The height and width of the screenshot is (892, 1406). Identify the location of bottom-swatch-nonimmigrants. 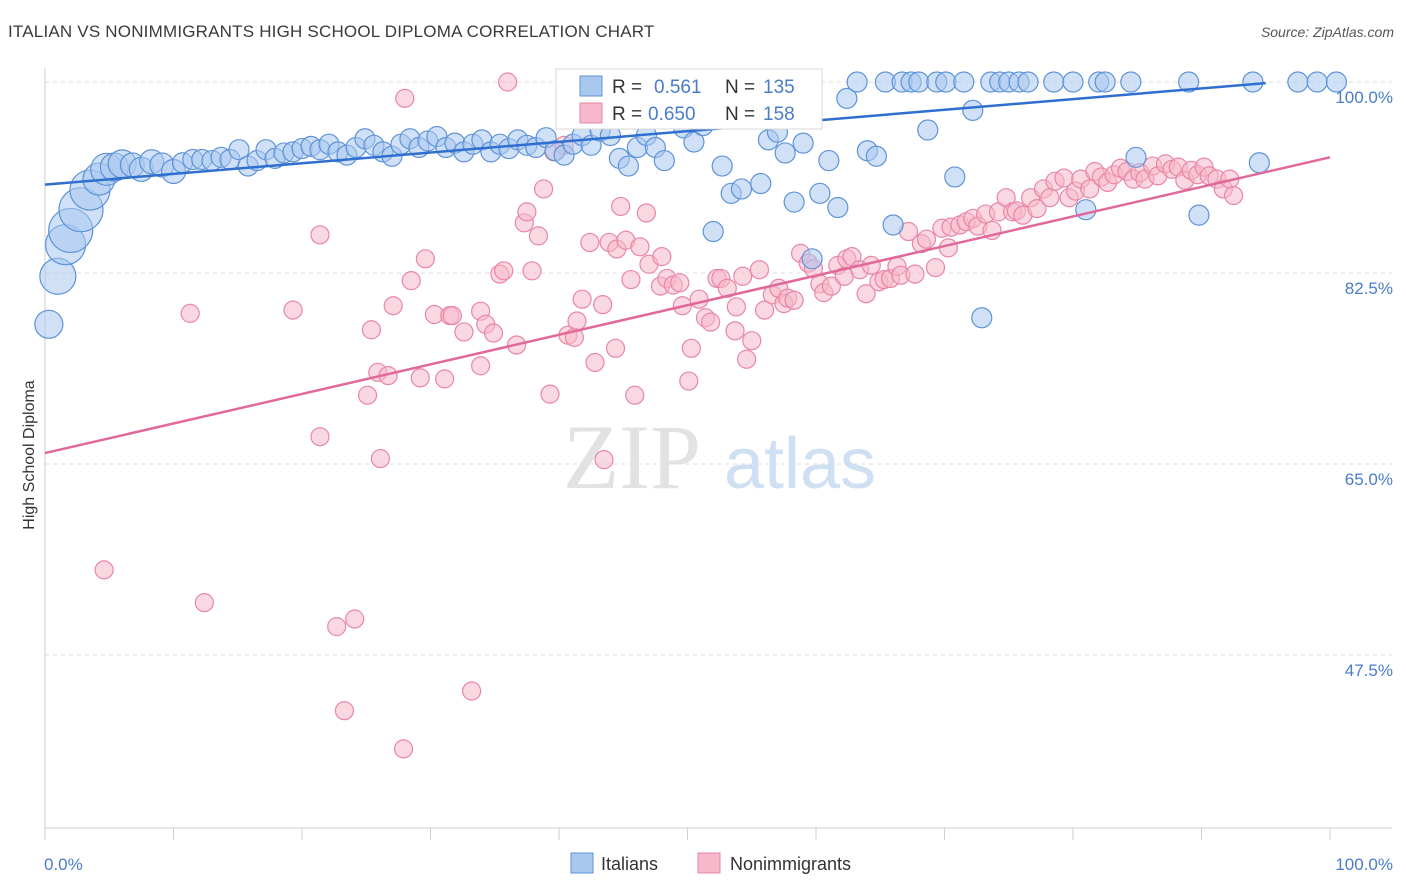
(709, 863).